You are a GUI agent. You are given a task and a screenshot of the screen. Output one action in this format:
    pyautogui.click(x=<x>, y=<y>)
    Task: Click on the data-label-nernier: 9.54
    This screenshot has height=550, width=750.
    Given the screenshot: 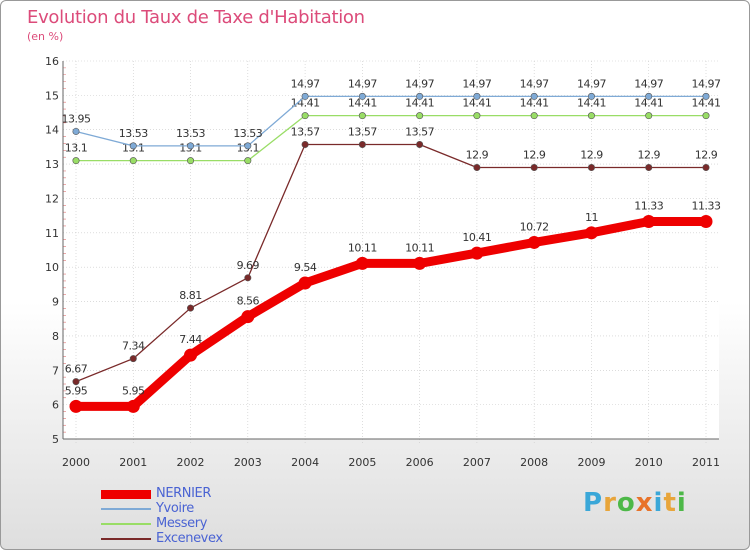 What is the action you would take?
    pyautogui.click(x=305, y=267)
    